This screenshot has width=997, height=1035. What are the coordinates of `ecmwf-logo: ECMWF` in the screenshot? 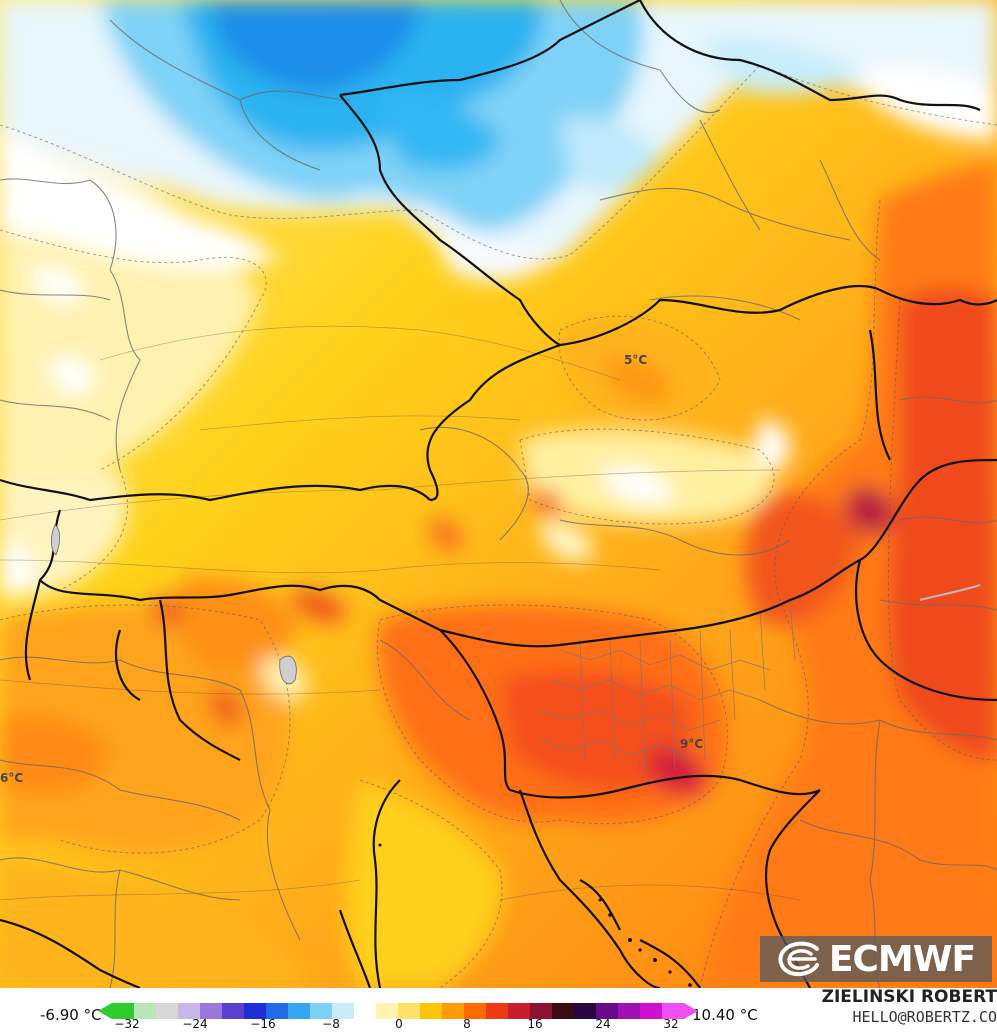 It's located at (876, 959).